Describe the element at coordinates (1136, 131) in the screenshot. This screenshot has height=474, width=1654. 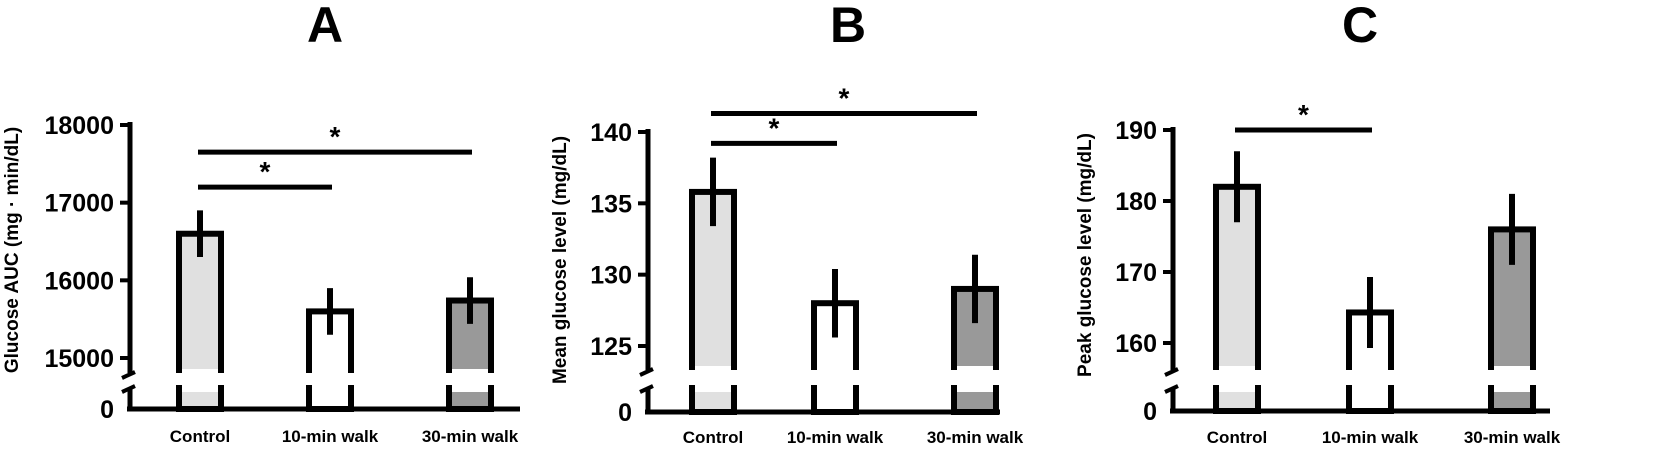
I see `y-tick-label: 190` at that location.